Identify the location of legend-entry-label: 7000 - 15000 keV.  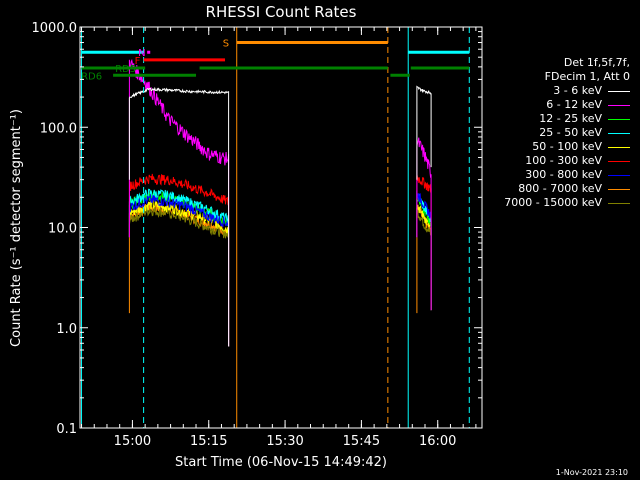
(553, 202).